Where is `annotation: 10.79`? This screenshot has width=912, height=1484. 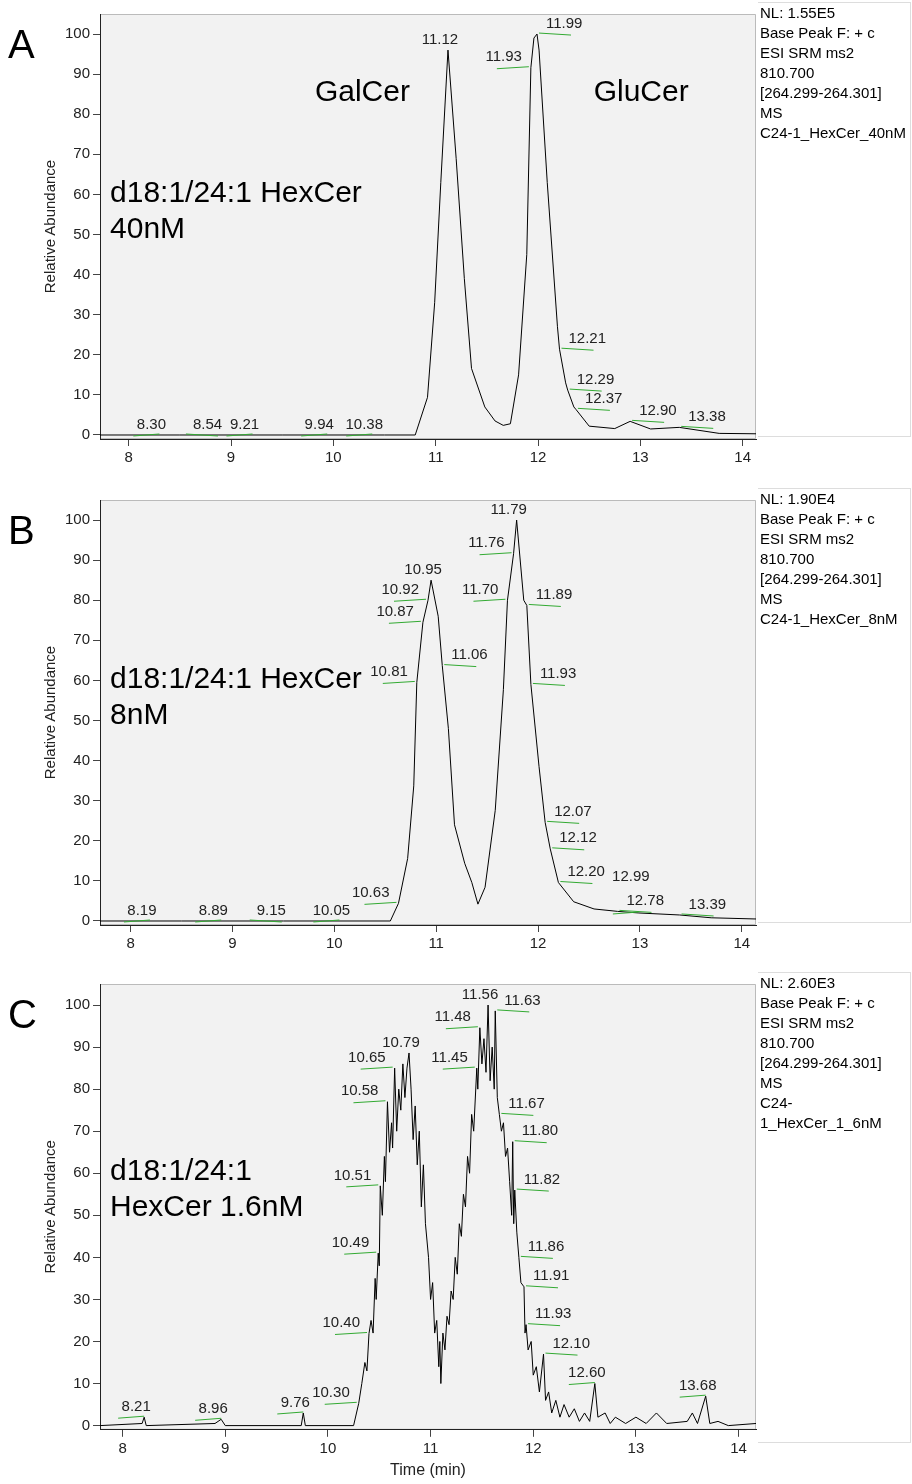 annotation: 10.79 is located at coordinates (401, 1041).